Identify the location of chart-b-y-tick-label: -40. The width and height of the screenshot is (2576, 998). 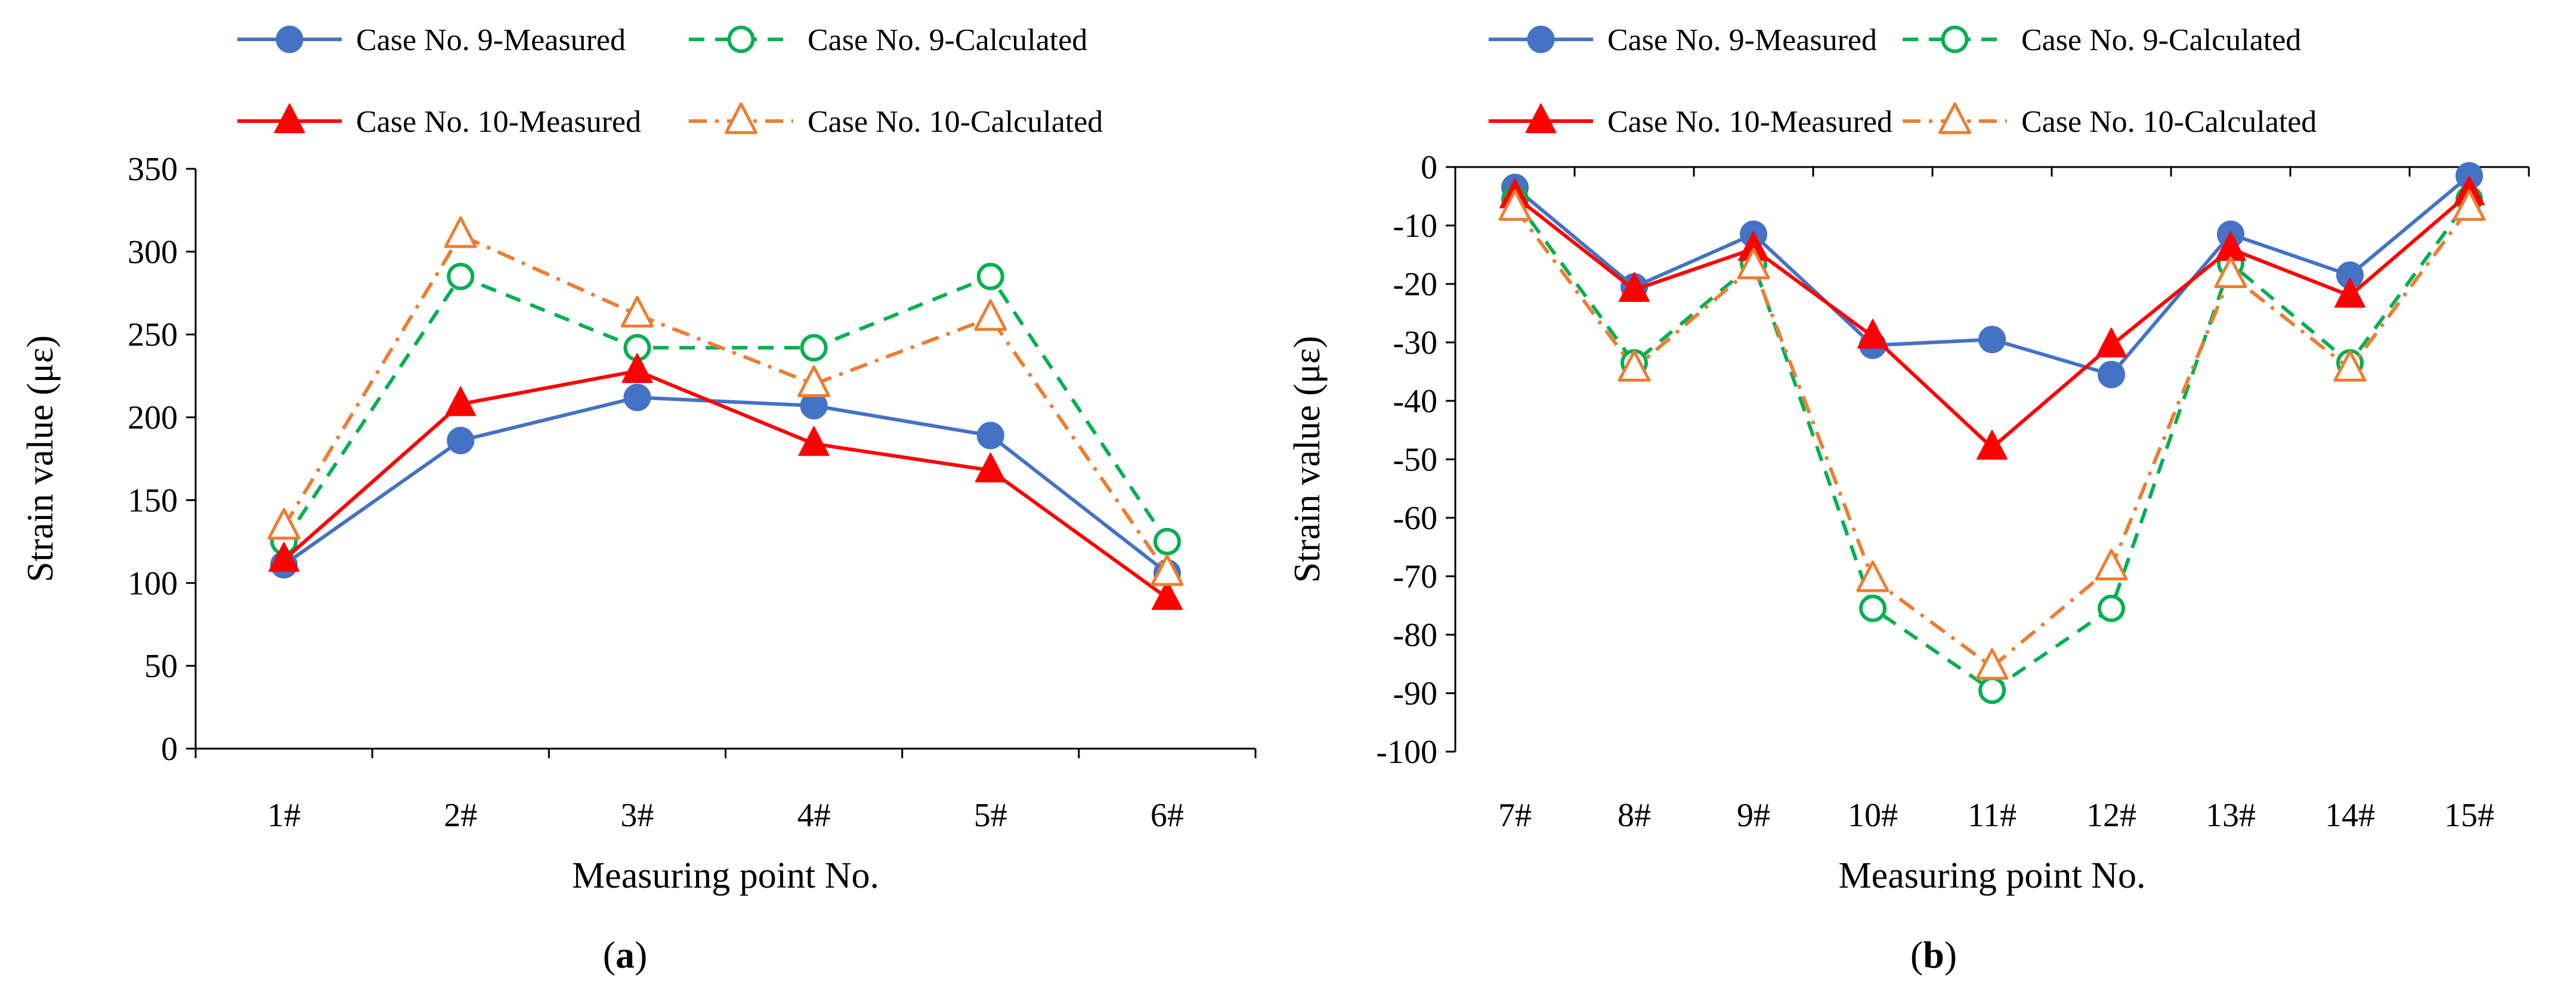
(1415, 401).